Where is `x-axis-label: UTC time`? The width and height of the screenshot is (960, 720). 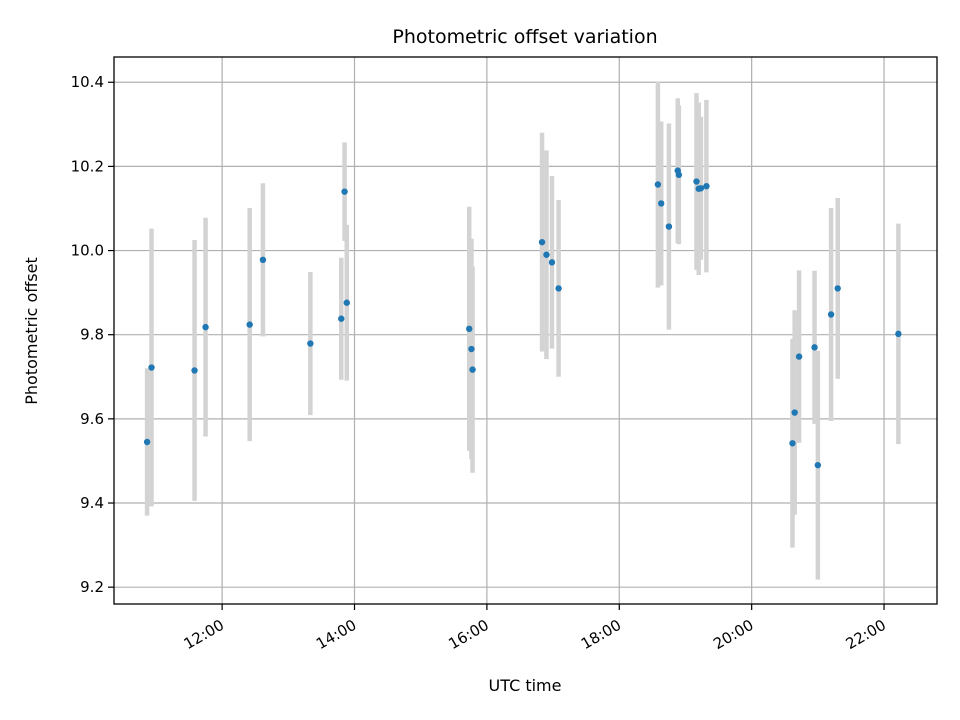
x-axis-label: UTC time is located at coordinates (525, 685).